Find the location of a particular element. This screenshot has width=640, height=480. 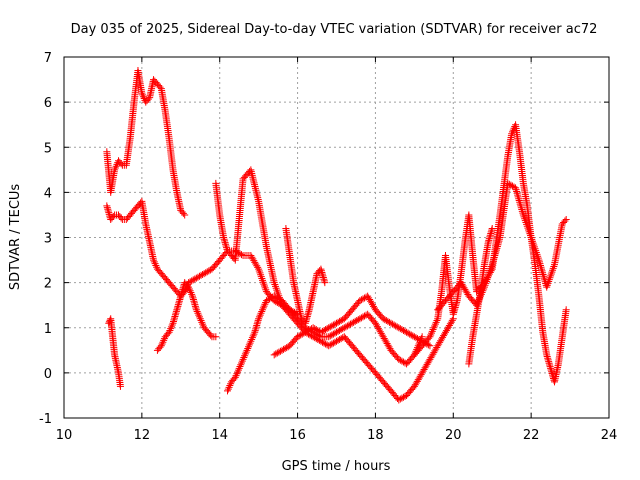

x-tick-label: 22 is located at coordinates (531, 435).